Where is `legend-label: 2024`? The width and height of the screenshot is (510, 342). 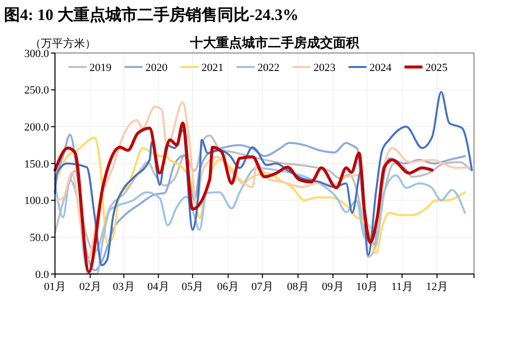
legend-label: 2024 is located at coordinates (381, 68).